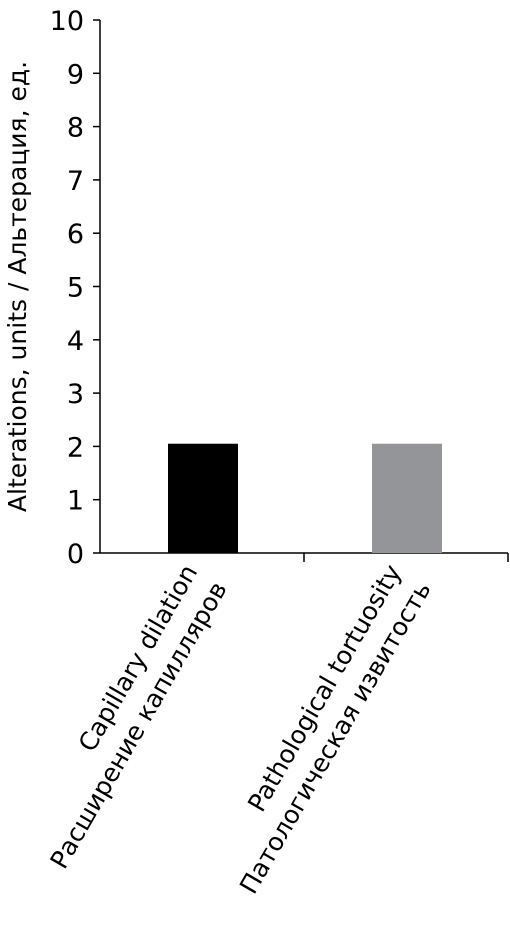  Describe the element at coordinates (75, 447) in the screenshot. I see `y-tick-label: 2` at that location.